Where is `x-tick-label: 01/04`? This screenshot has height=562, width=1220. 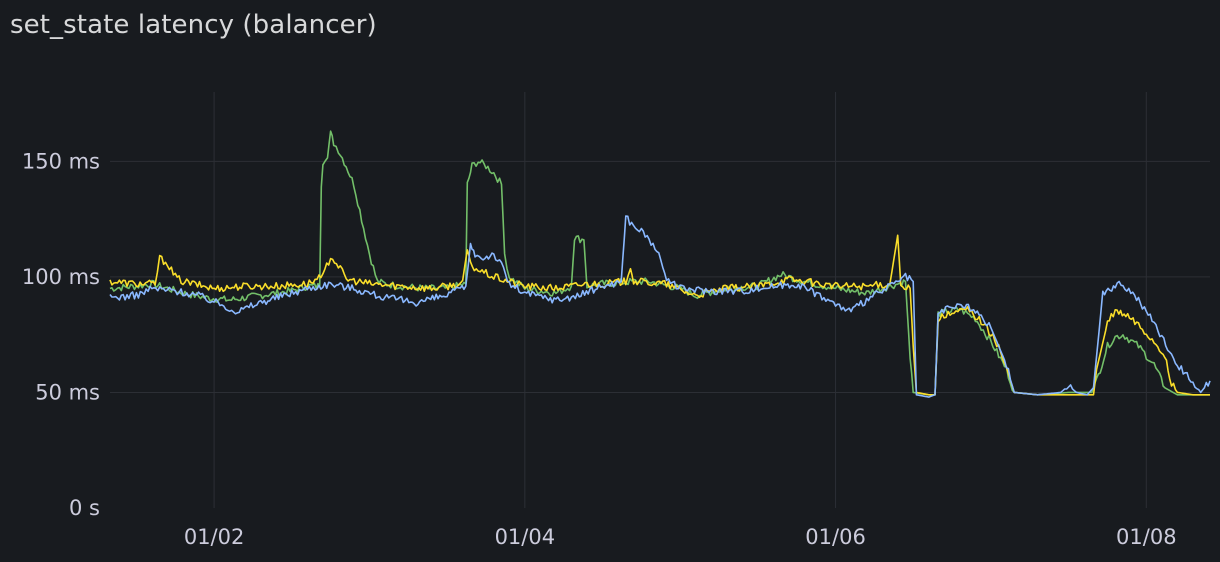 x-tick-label: 01/04 is located at coordinates (525, 537).